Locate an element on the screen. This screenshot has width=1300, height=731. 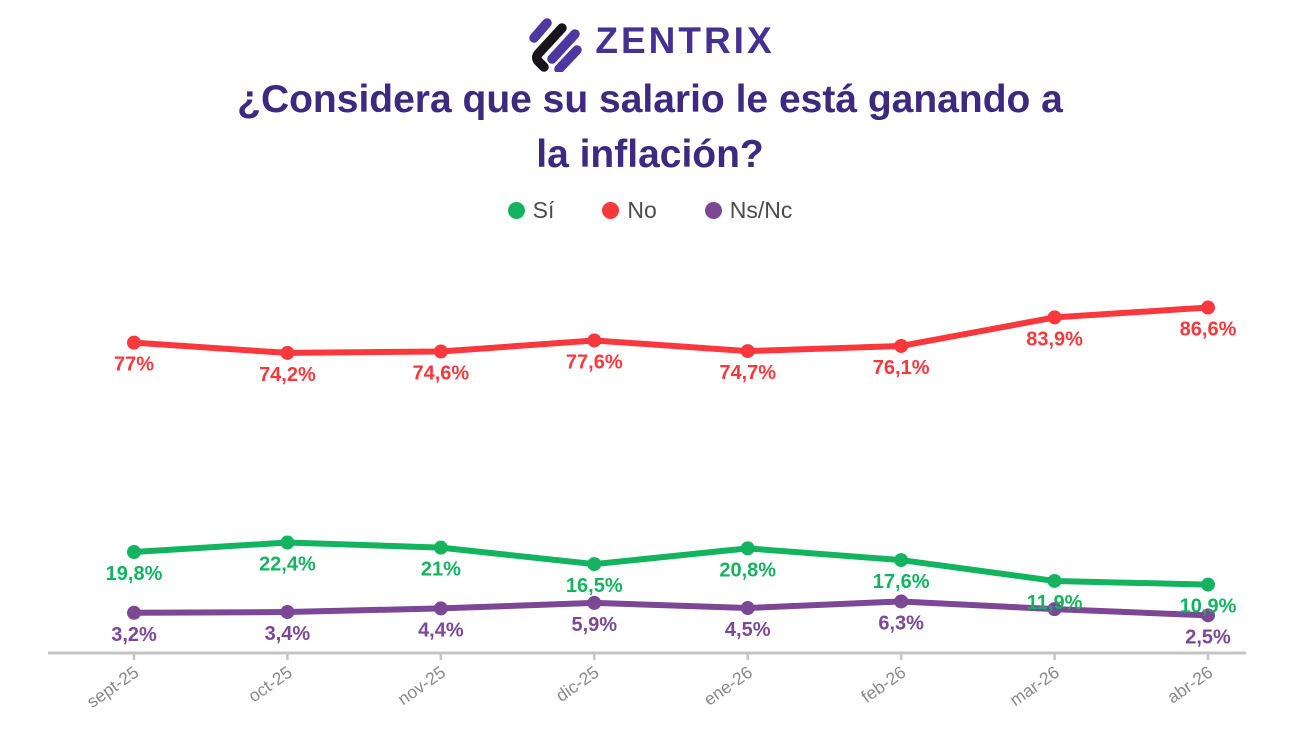
value-label: 3,4% is located at coordinates (288, 634).